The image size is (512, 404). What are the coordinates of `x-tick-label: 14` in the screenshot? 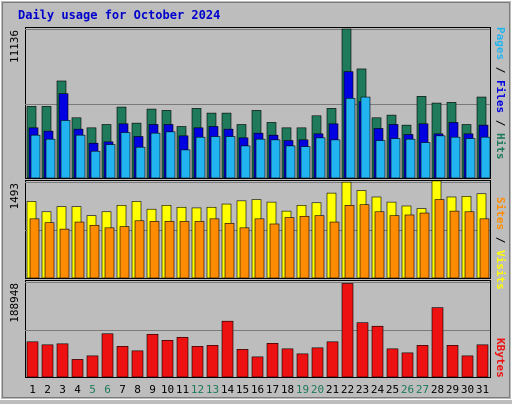 It's located at (228, 389).